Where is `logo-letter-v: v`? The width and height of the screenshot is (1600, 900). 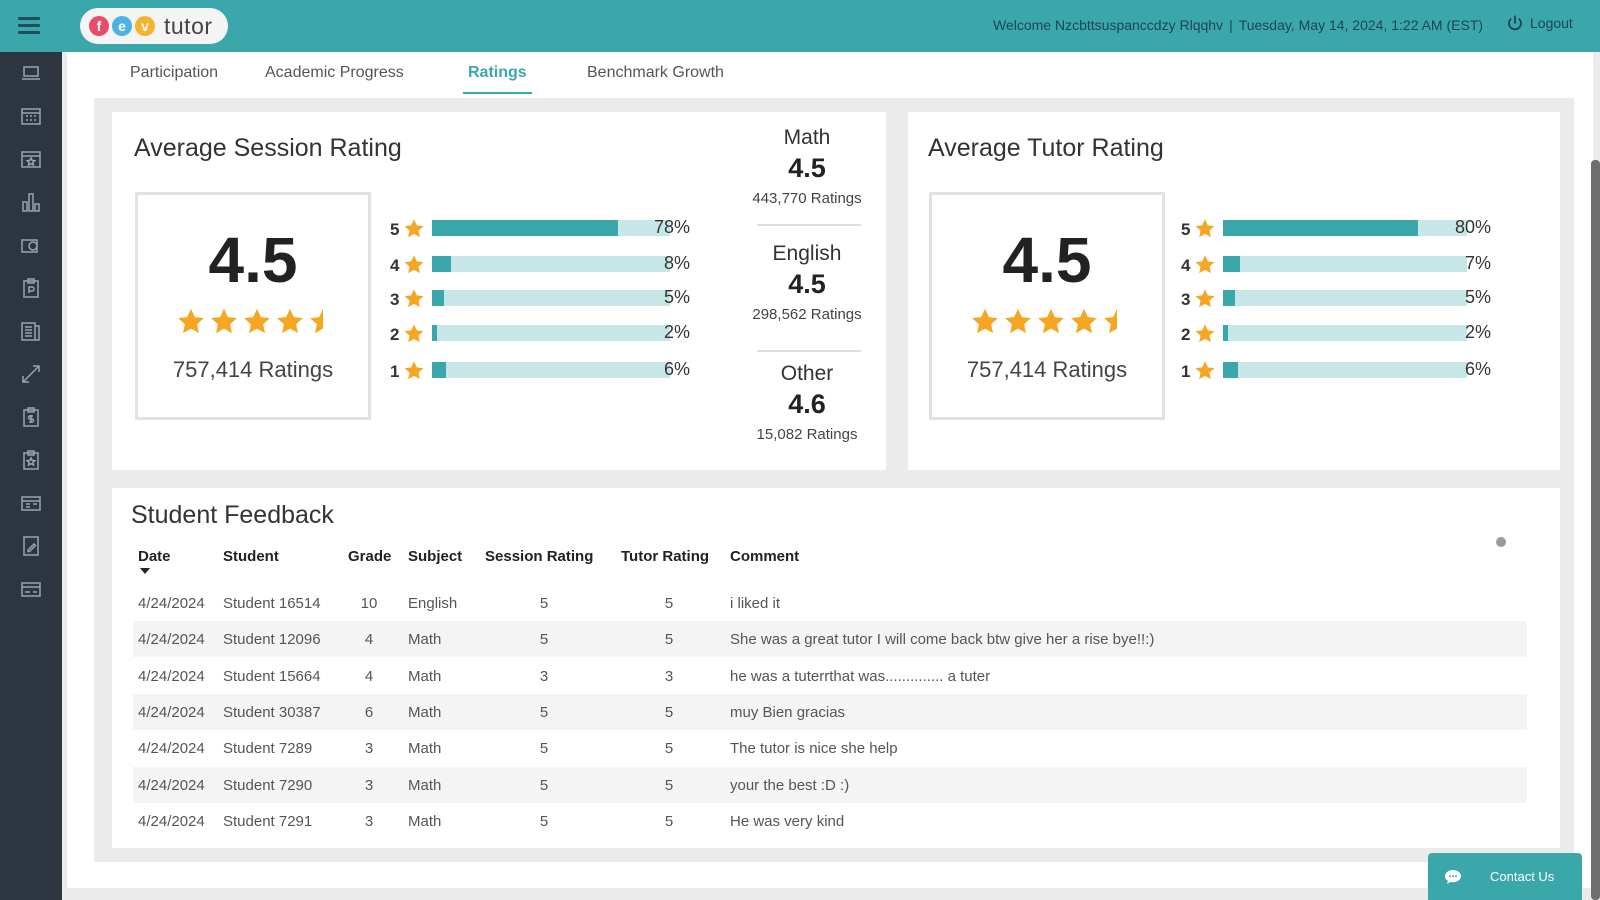 logo-letter-v: v is located at coordinates (145, 26).